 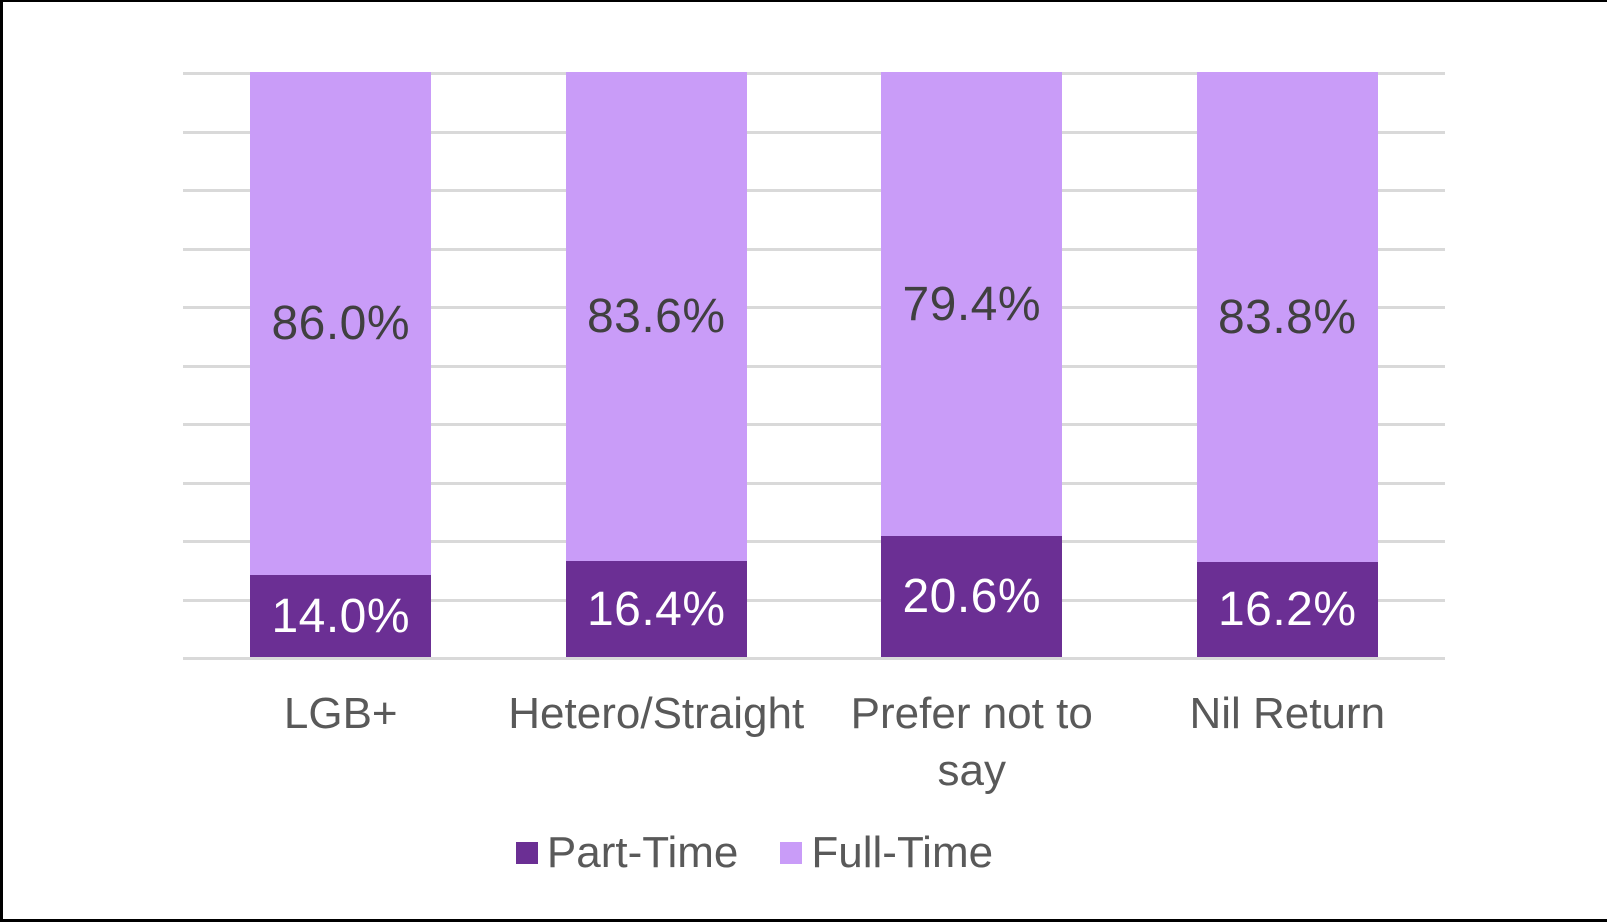 What do you see at coordinates (791, 853) in the screenshot?
I see `full-time-swatch-icon` at bounding box center [791, 853].